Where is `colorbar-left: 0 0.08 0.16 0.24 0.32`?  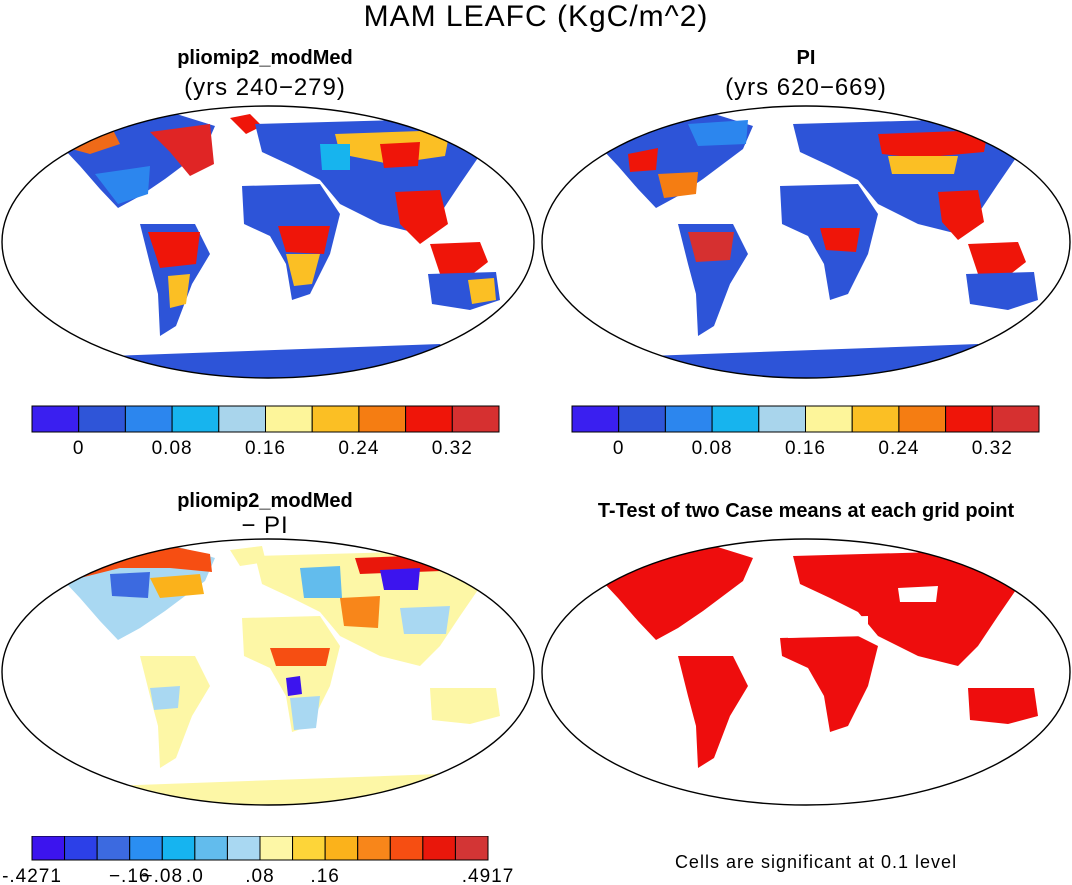
colorbar-left: 0 0.08 0.16 0.24 0.32 is located at coordinates (265, 432).